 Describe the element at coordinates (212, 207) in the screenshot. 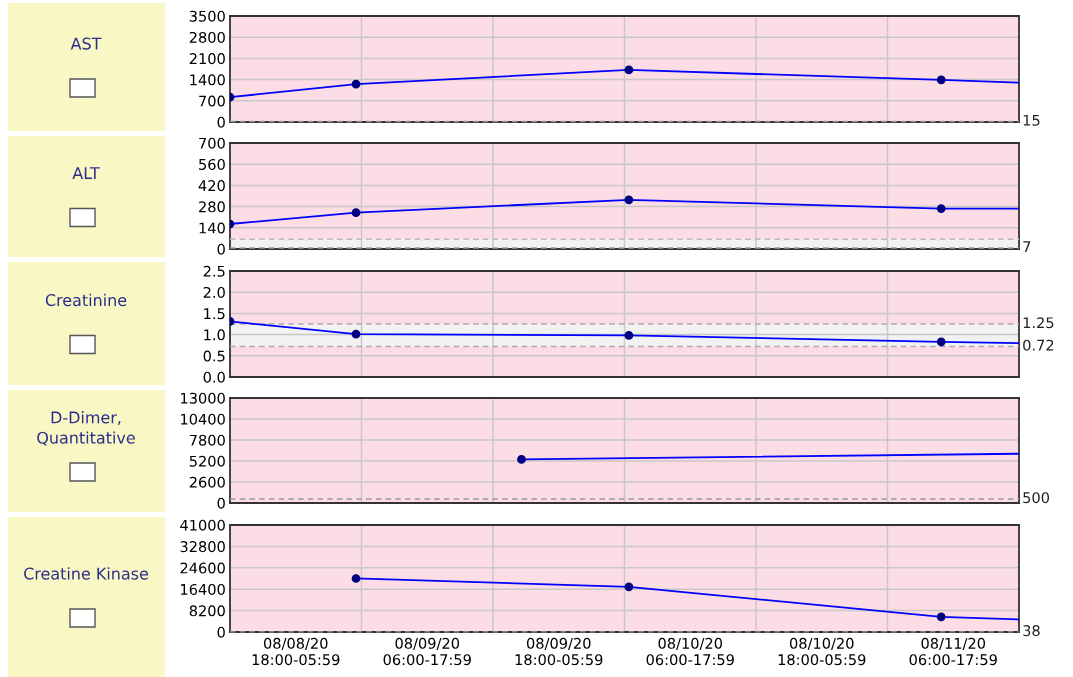

I see `y-tick-label: 280` at that location.